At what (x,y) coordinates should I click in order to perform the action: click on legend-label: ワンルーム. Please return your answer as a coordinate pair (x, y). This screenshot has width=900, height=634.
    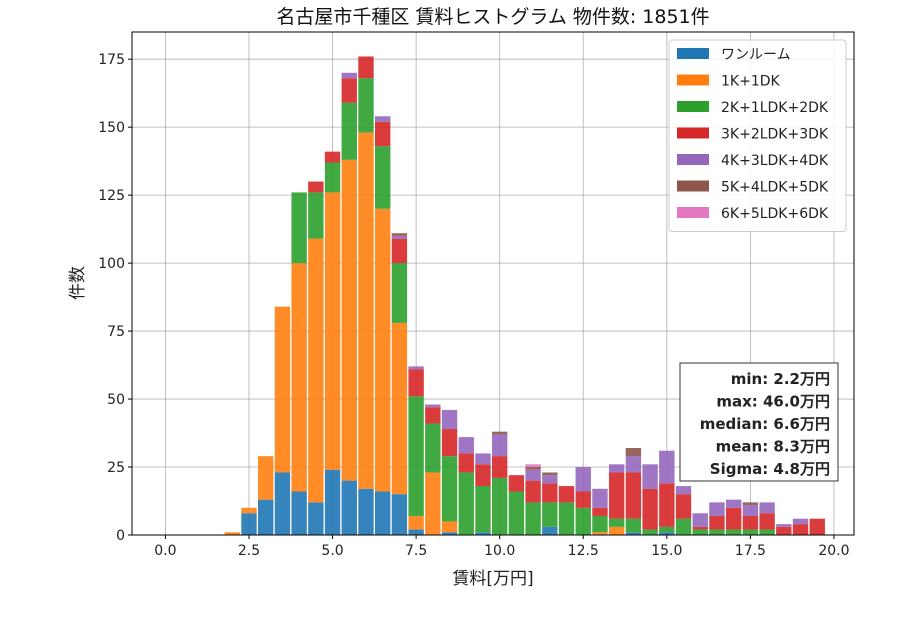
    Looking at the image, I should click on (756, 55).